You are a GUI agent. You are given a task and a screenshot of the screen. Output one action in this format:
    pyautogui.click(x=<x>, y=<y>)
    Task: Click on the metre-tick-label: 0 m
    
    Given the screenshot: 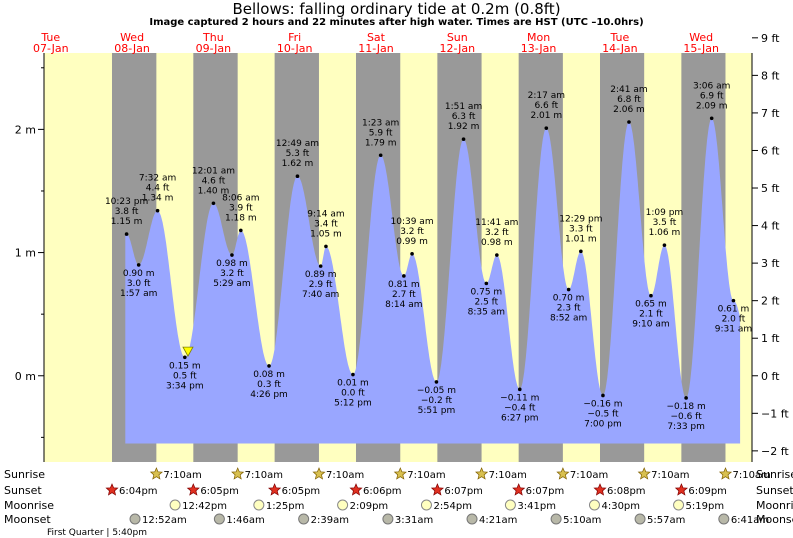 What is the action you would take?
    pyautogui.click(x=25, y=376)
    